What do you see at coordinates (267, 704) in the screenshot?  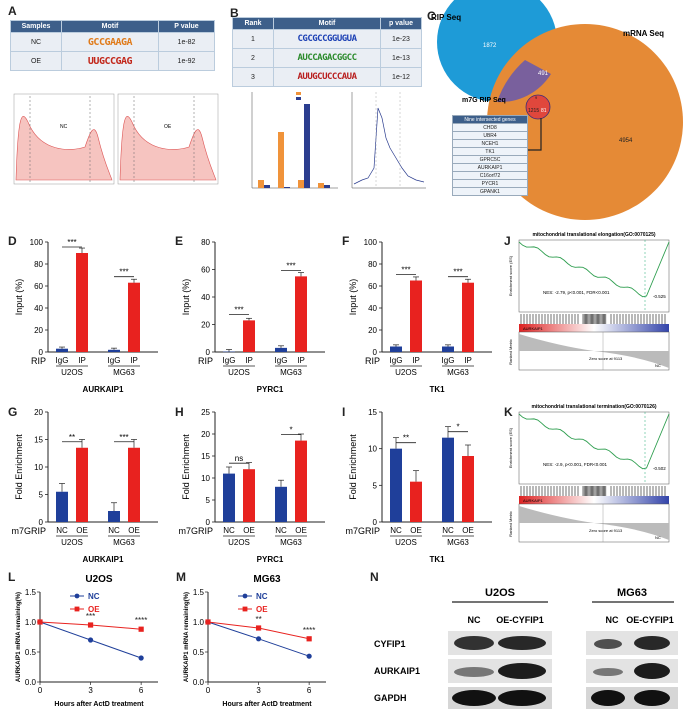 I see `x-axis-label: Hours after ActD treatment` at bounding box center [267, 704].